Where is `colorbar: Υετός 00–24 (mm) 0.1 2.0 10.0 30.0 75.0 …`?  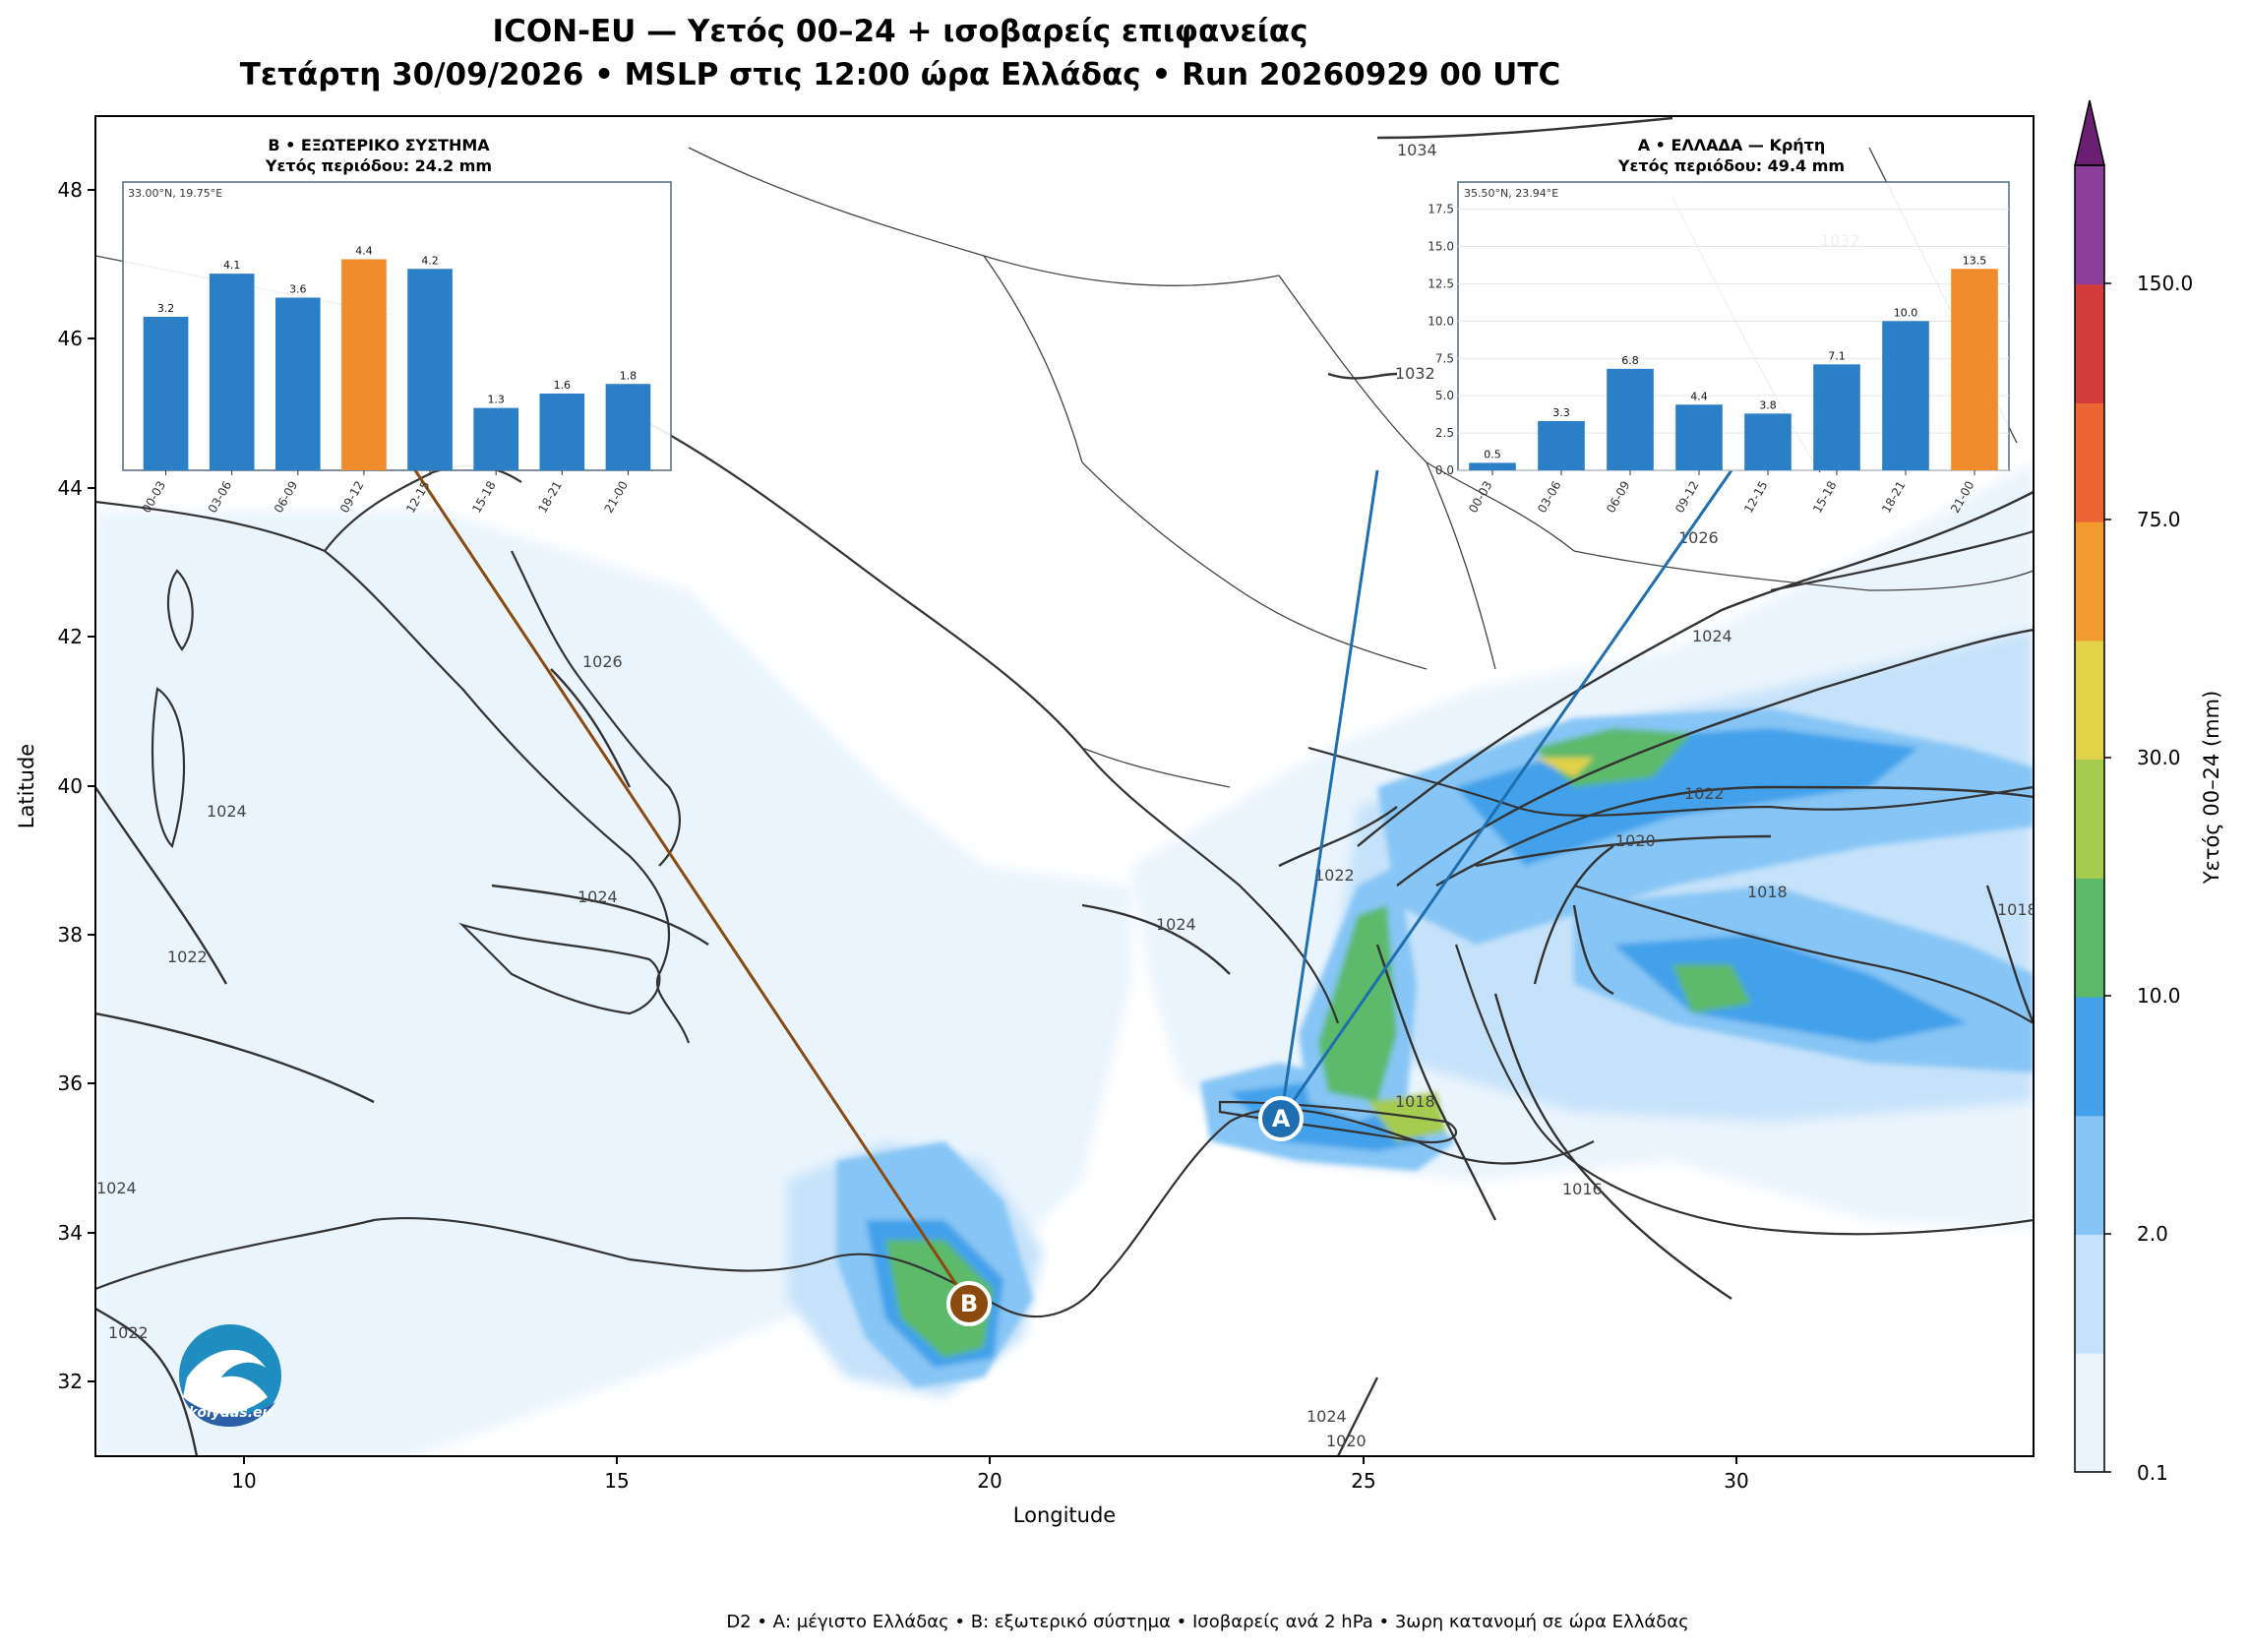 colorbar: Υετός 00–24 (mm) 0.1 2.0 10.0 30.0 75.0 … is located at coordinates (2148, 792).